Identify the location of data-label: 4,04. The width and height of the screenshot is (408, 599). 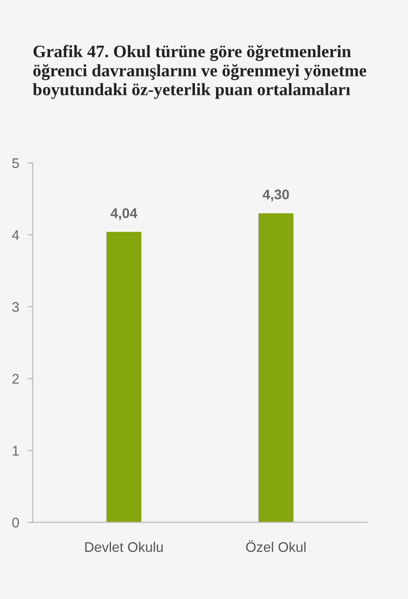
(124, 214).